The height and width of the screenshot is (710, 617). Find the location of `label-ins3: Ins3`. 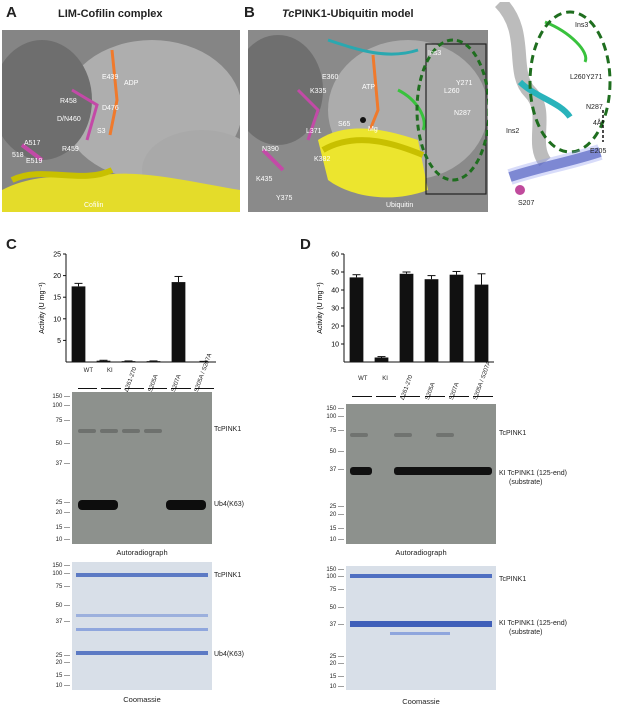

label-ins3: Ins3 is located at coordinates (435, 53).